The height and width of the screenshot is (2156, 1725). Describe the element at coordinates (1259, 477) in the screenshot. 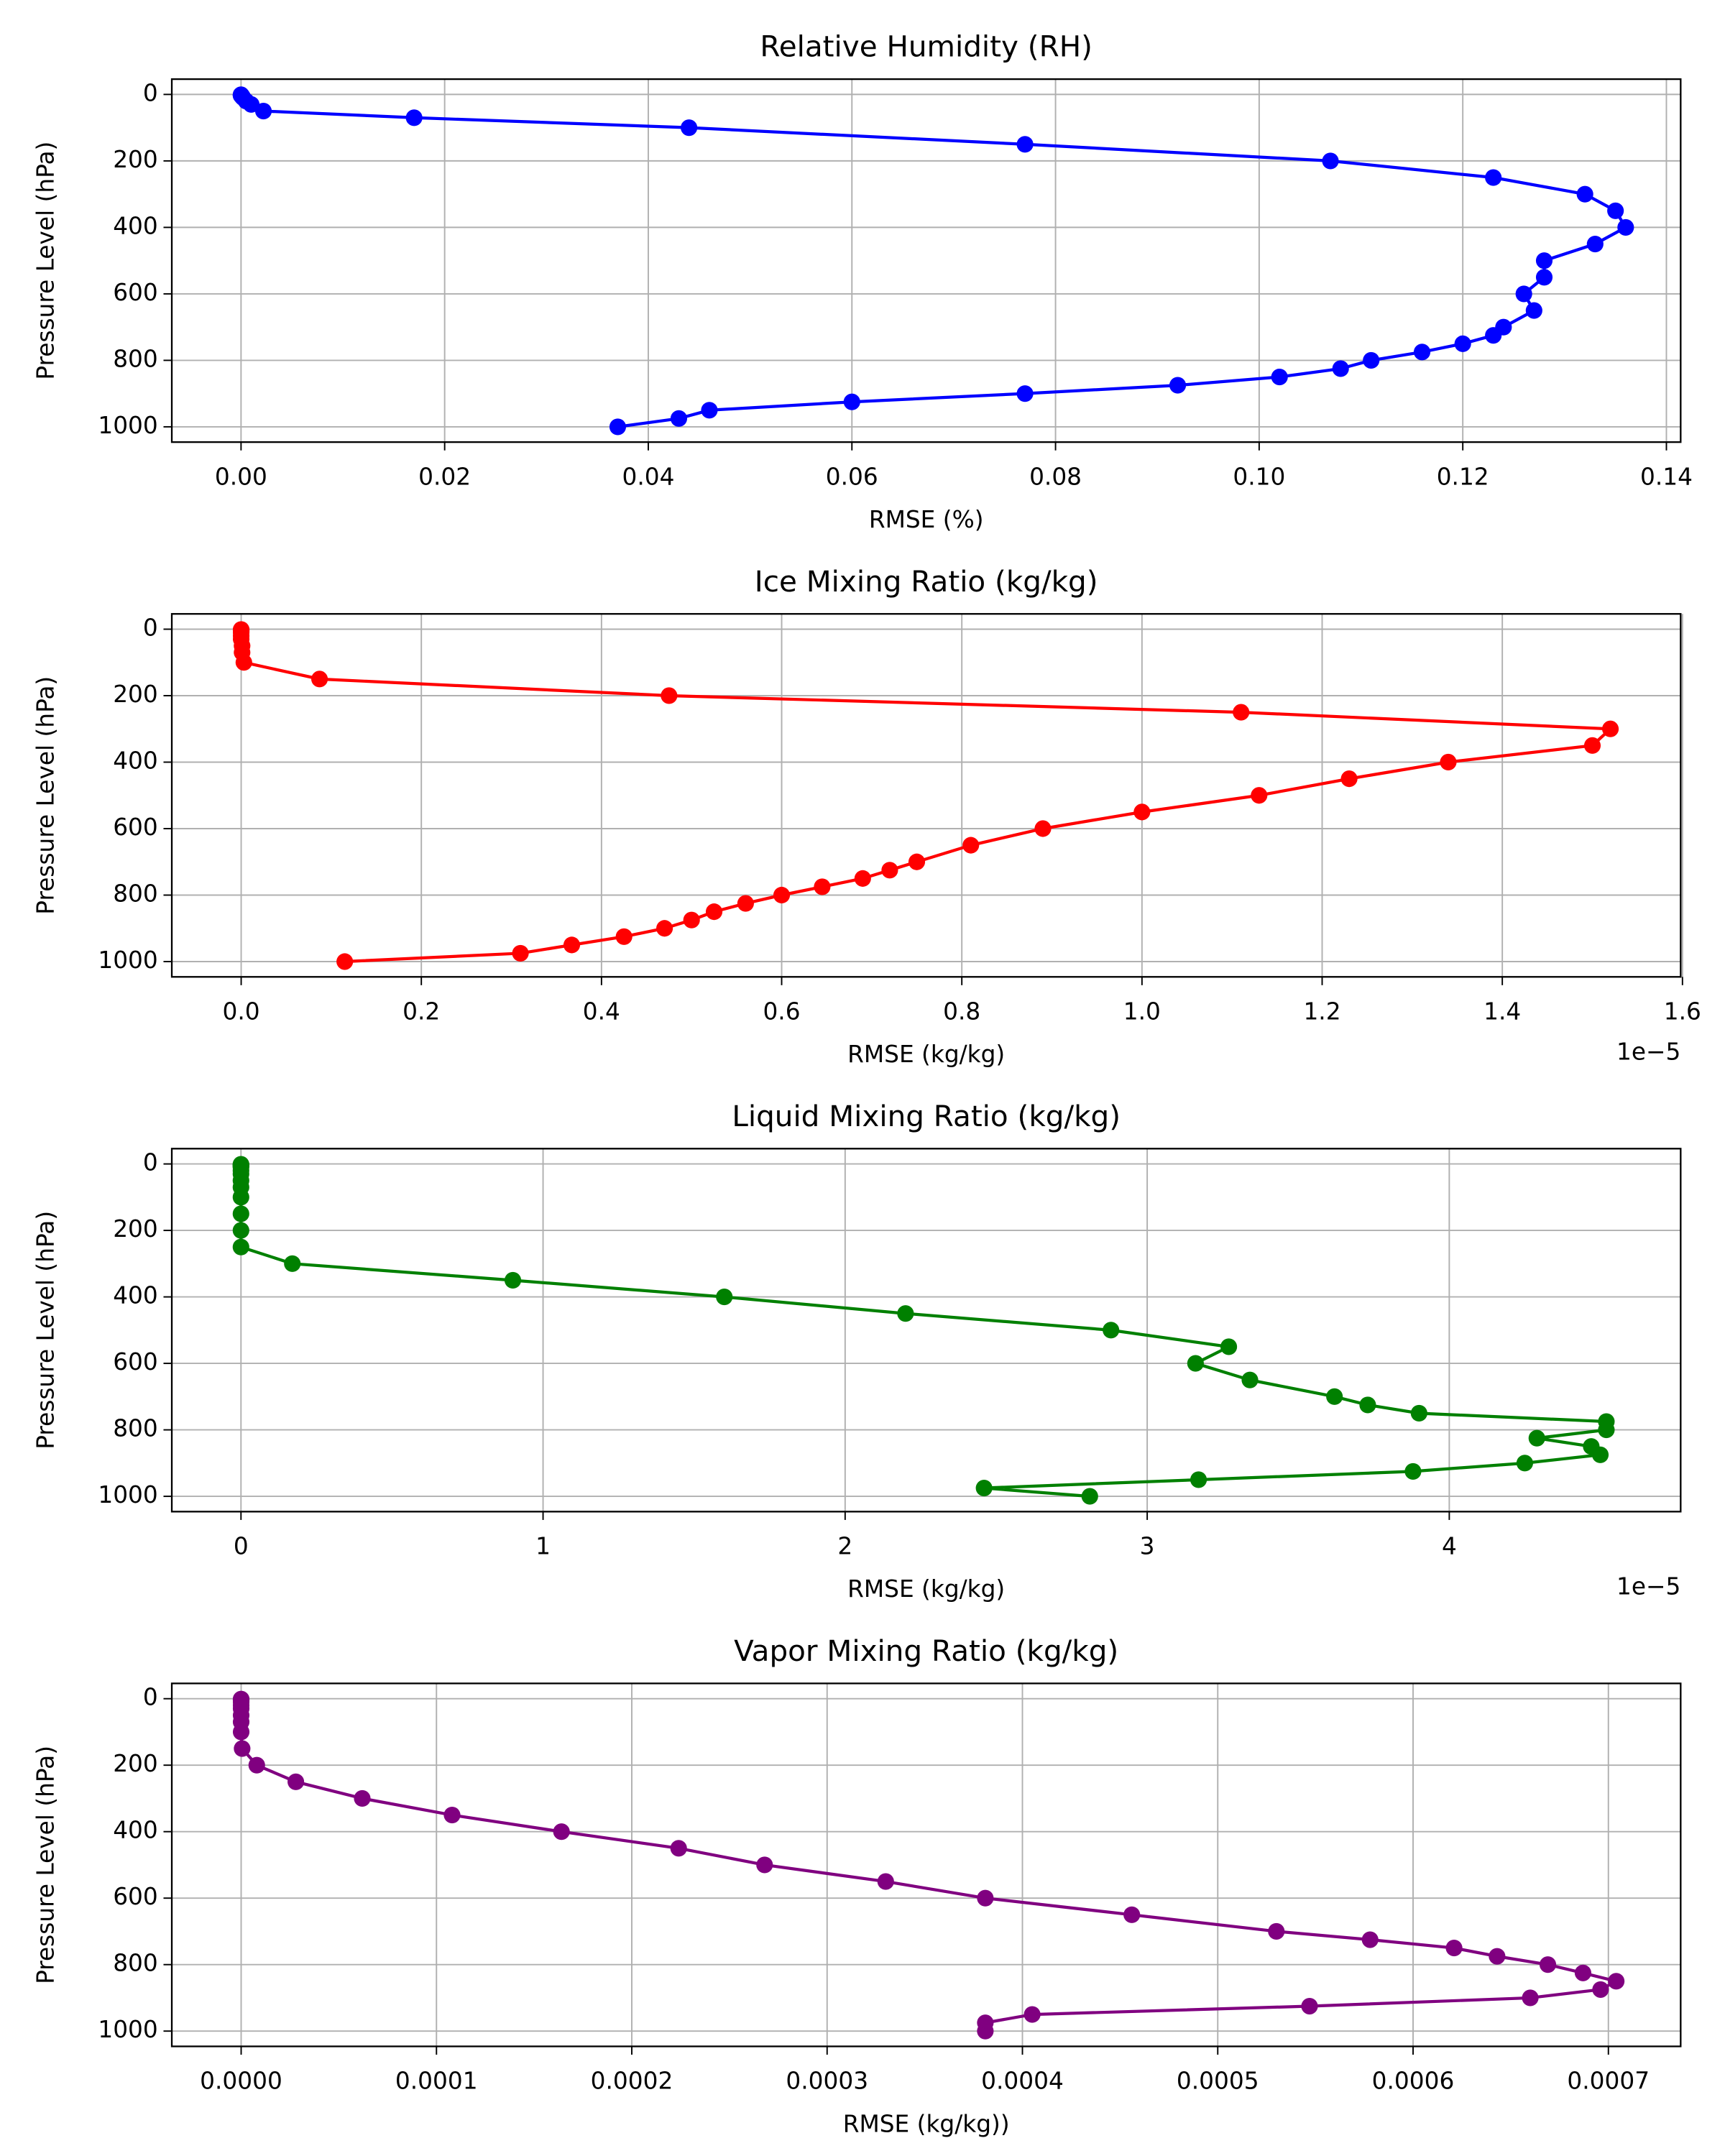

I see `x-tick-label: 0.10` at that location.